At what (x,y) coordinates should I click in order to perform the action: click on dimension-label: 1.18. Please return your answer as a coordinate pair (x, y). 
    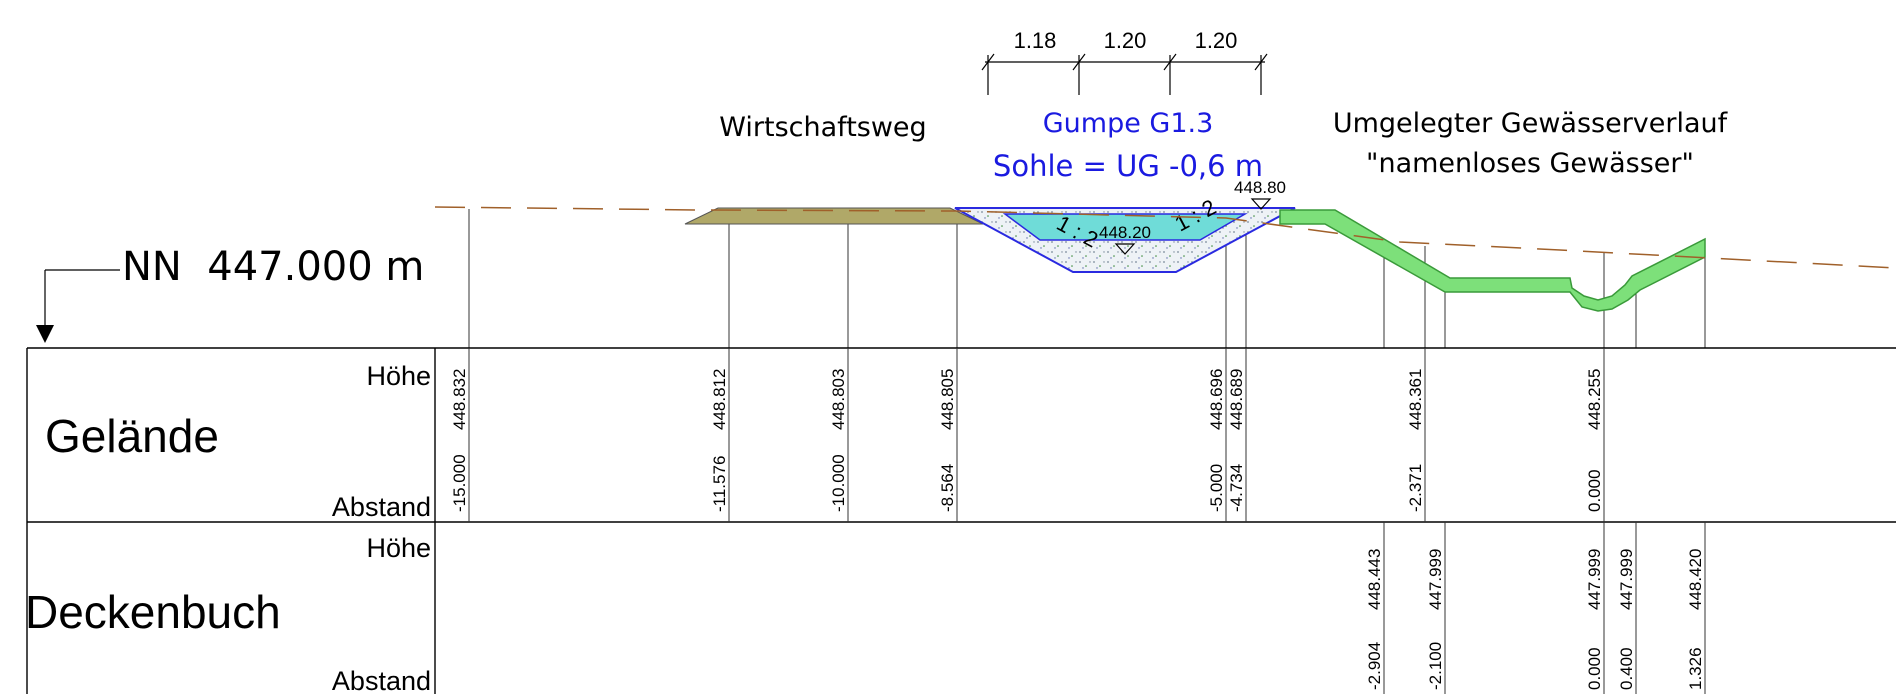
    Looking at the image, I should click on (1035, 40).